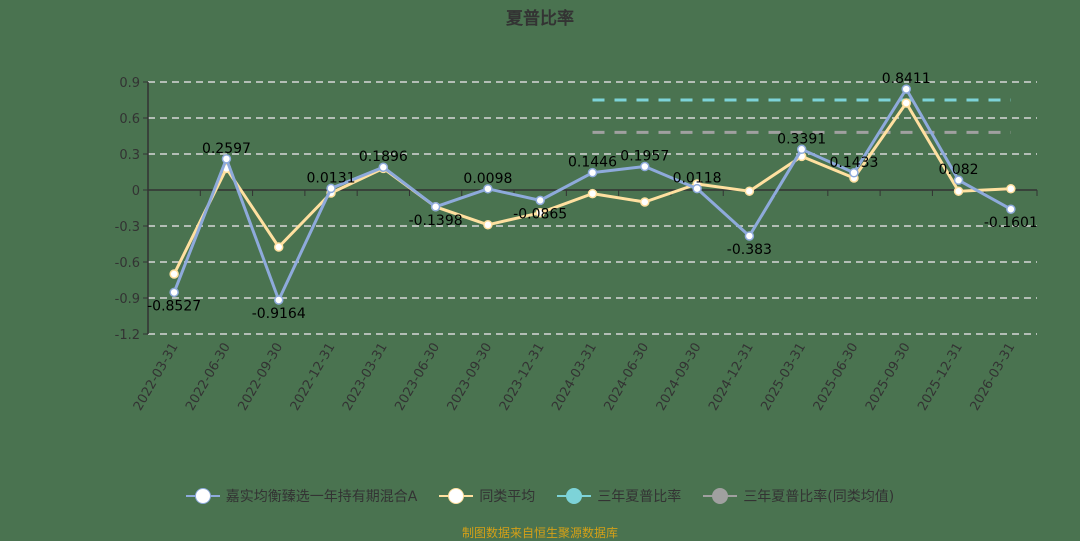 Image resolution: width=1080 pixels, height=541 pixels. I want to click on y-axis: 0.9 0.6 0.3 0 -0.3 -0.6 -0.9 -1.2, so click(132, 209).